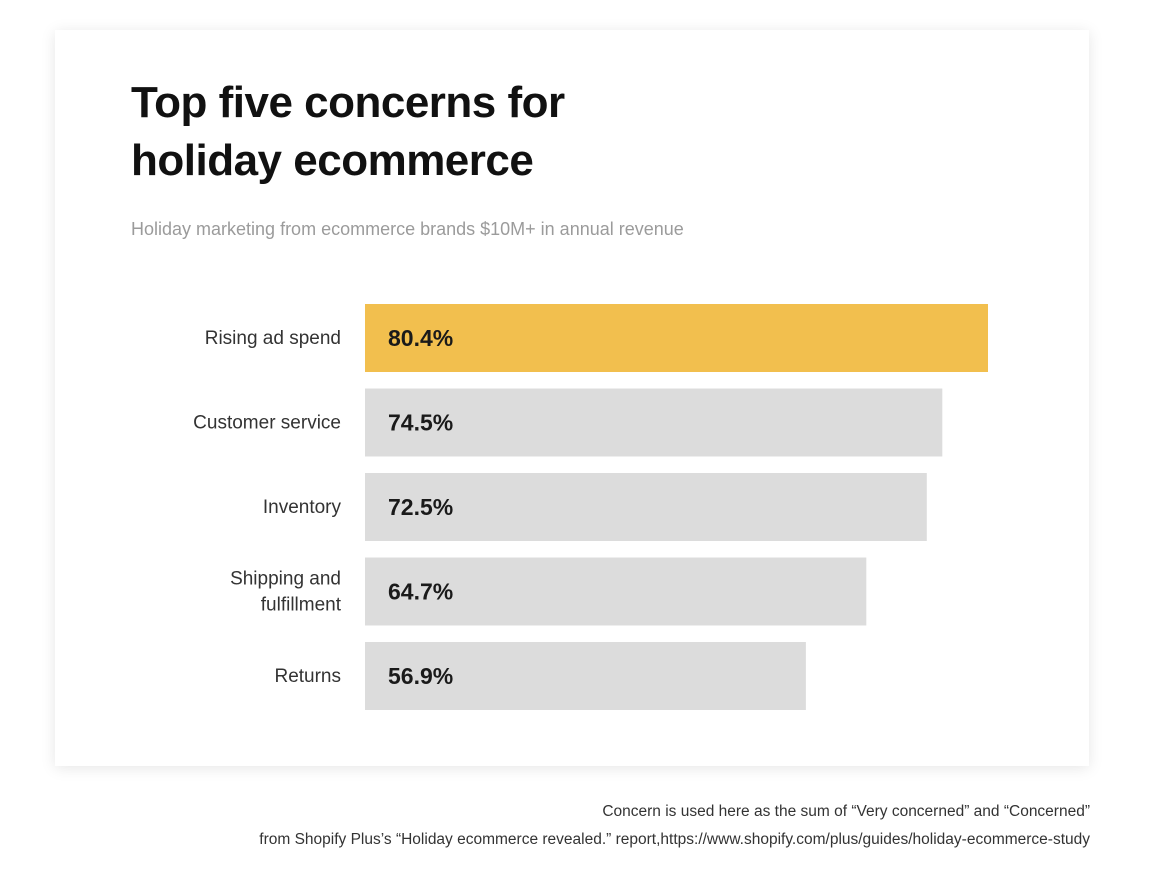  I want to click on chart-title: Top five concerns for holiday ecommerce, so click(348, 132).